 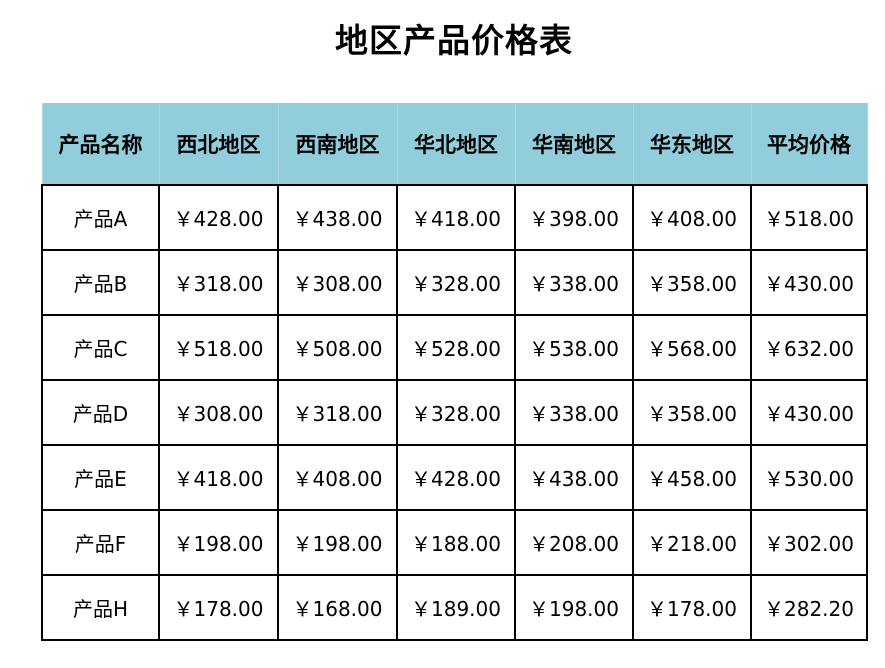 I want to click on product-name-cell: 产品E, so click(x=100, y=477).